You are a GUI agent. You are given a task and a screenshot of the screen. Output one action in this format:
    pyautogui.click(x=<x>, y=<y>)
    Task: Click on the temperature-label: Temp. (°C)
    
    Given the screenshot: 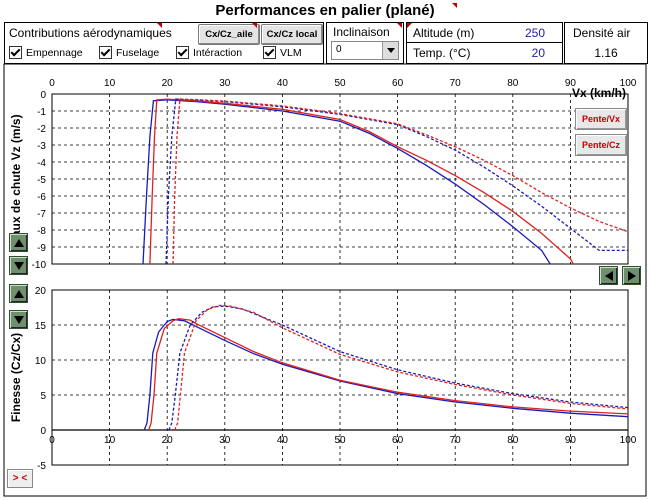 What is the action you would take?
    pyautogui.click(x=442, y=53)
    